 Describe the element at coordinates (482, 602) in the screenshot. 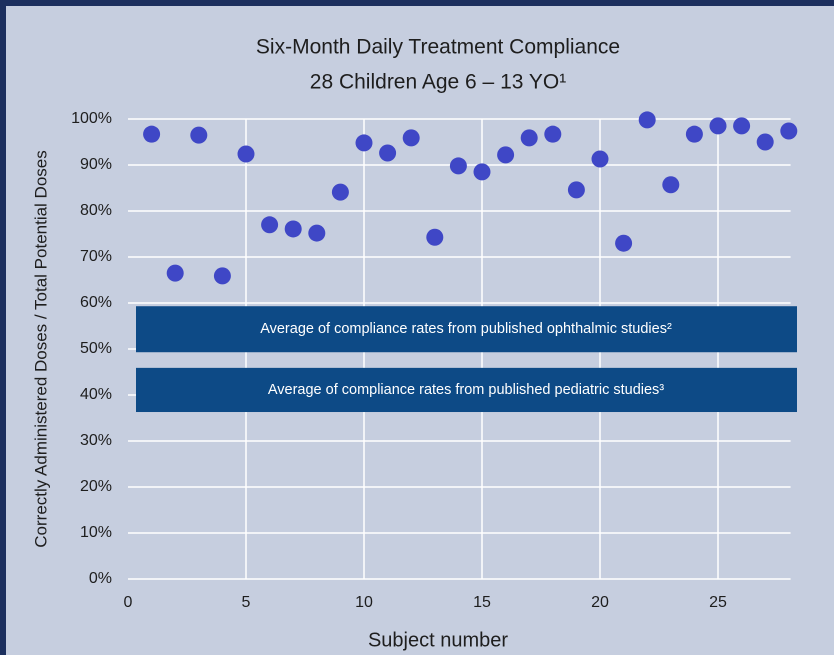

I see `x-tick-label: 15` at that location.